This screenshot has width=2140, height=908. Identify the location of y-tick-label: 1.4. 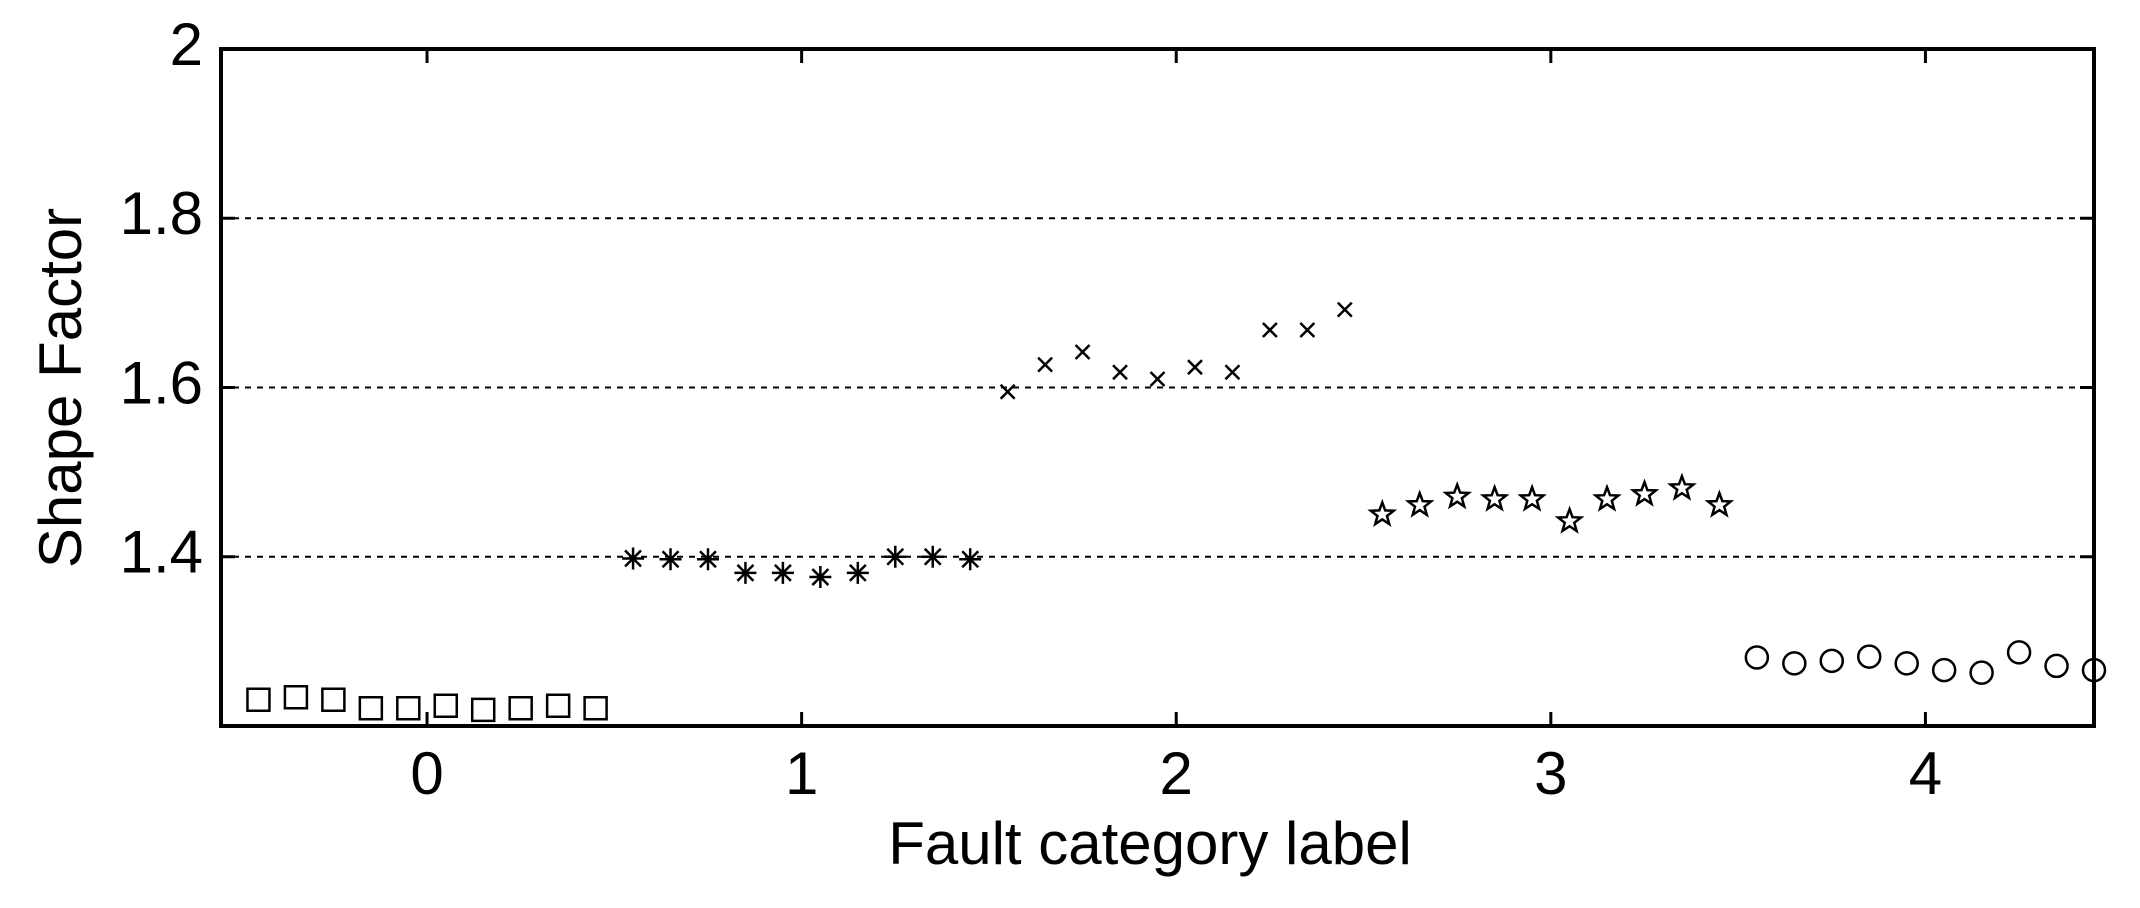
(161, 552).